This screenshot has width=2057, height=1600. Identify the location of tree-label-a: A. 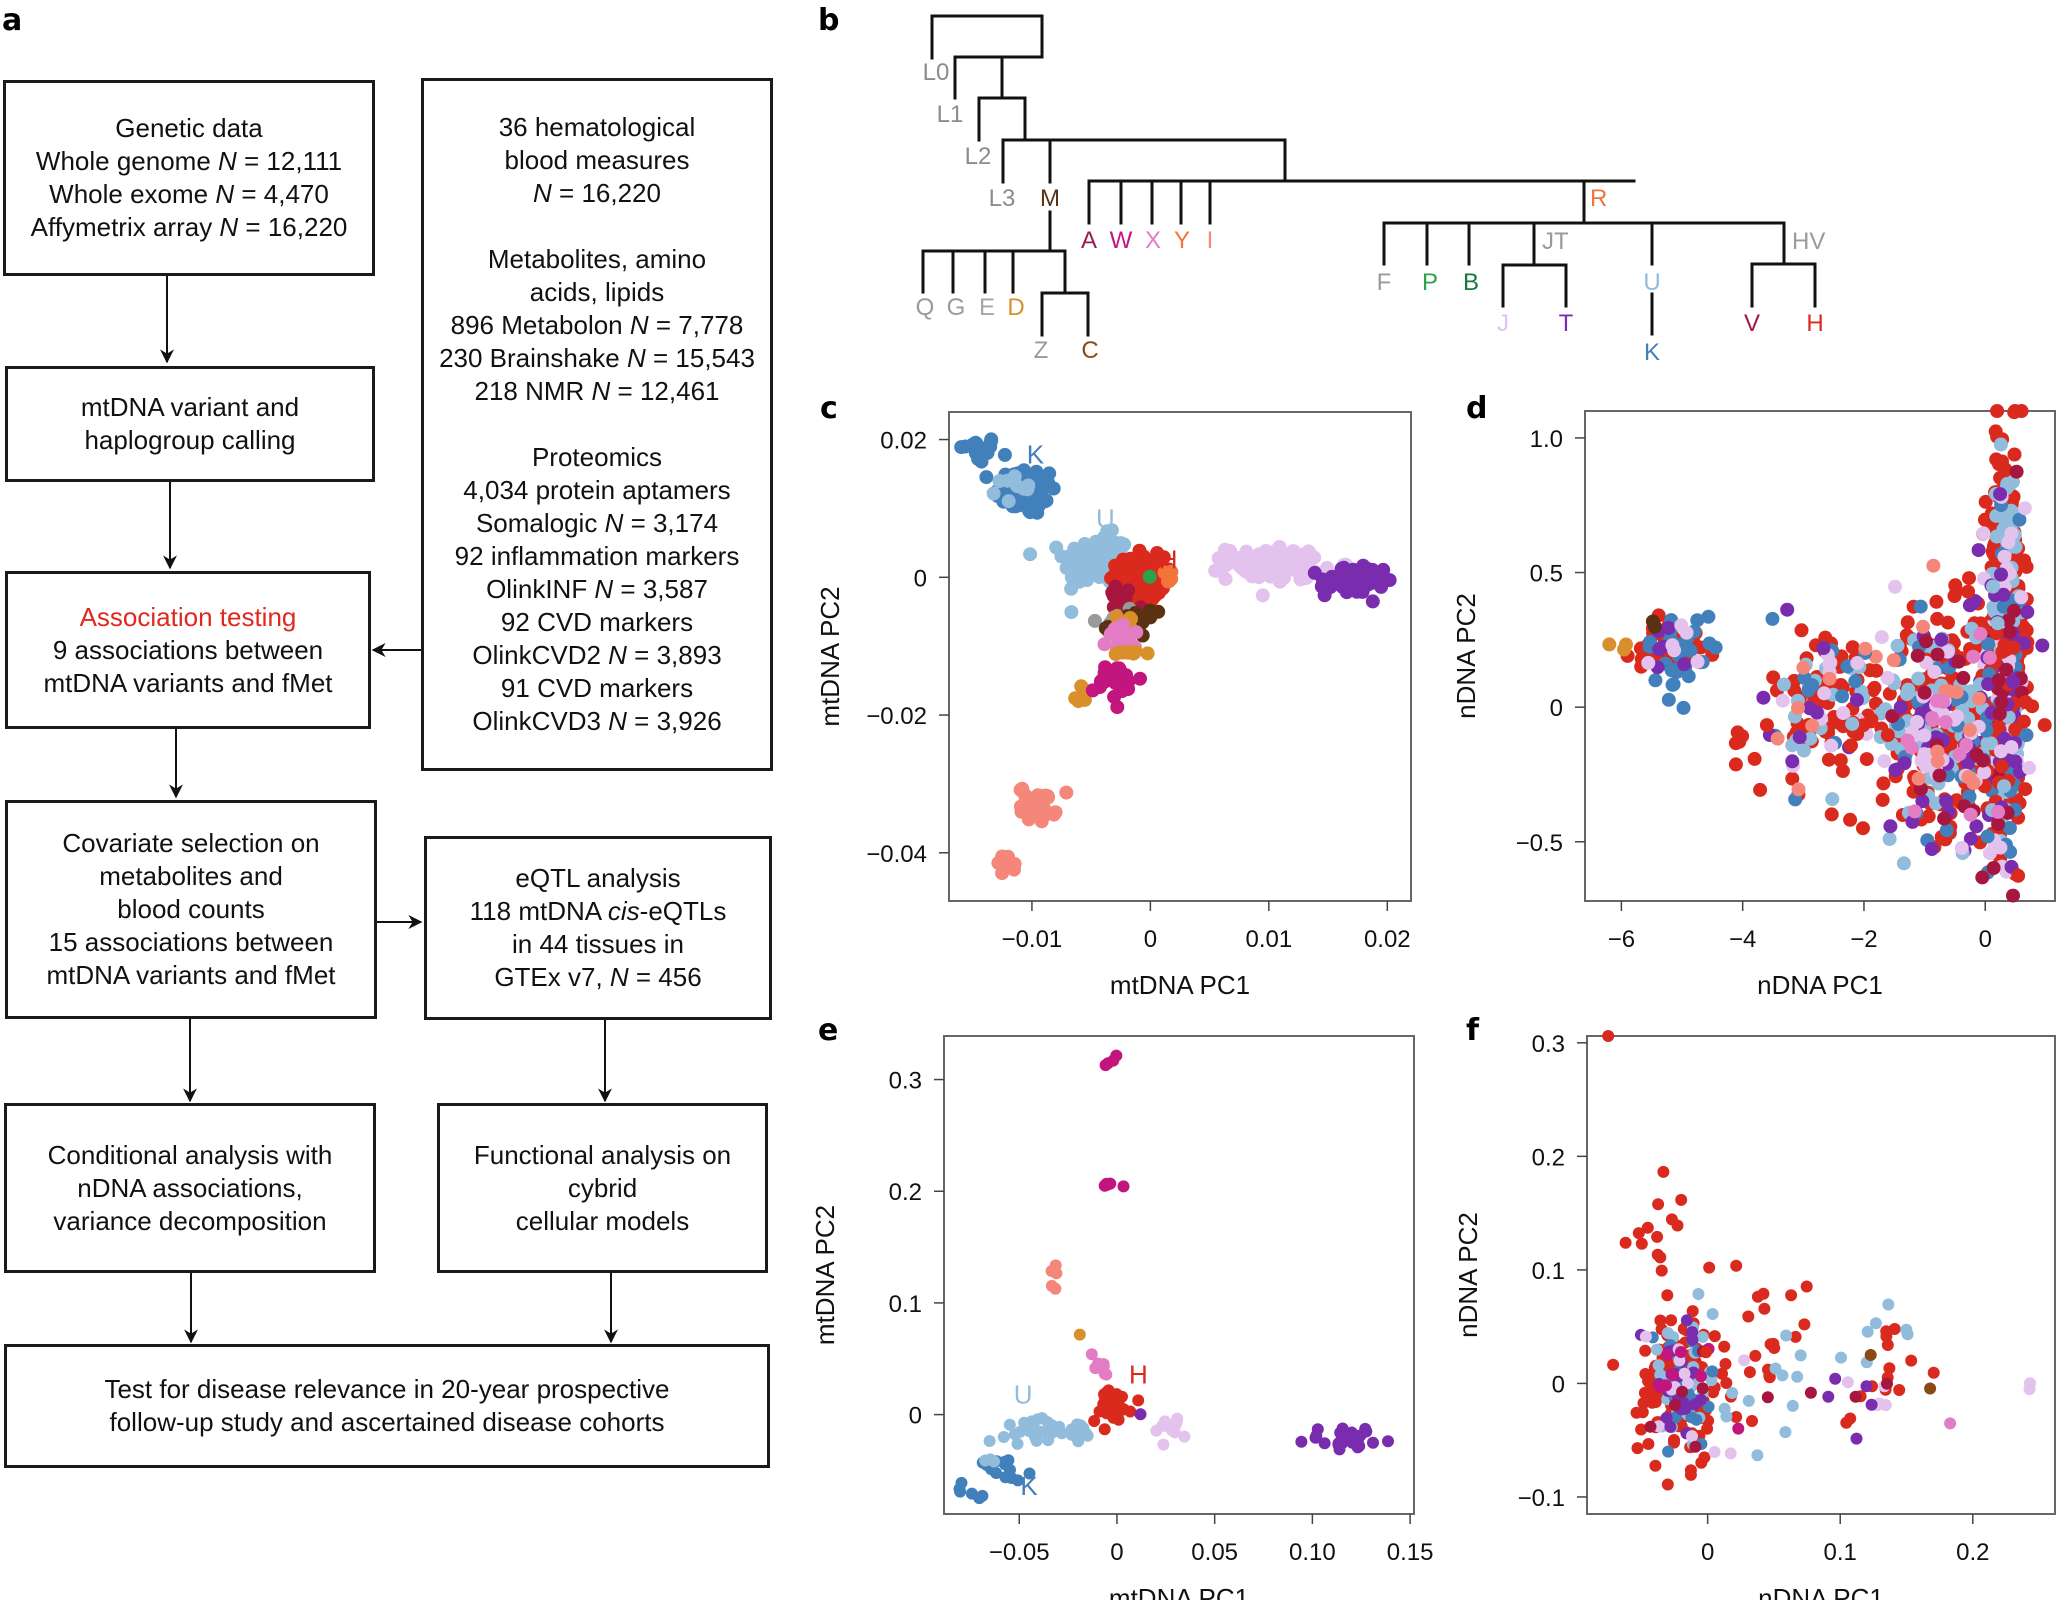
(1089, 240).